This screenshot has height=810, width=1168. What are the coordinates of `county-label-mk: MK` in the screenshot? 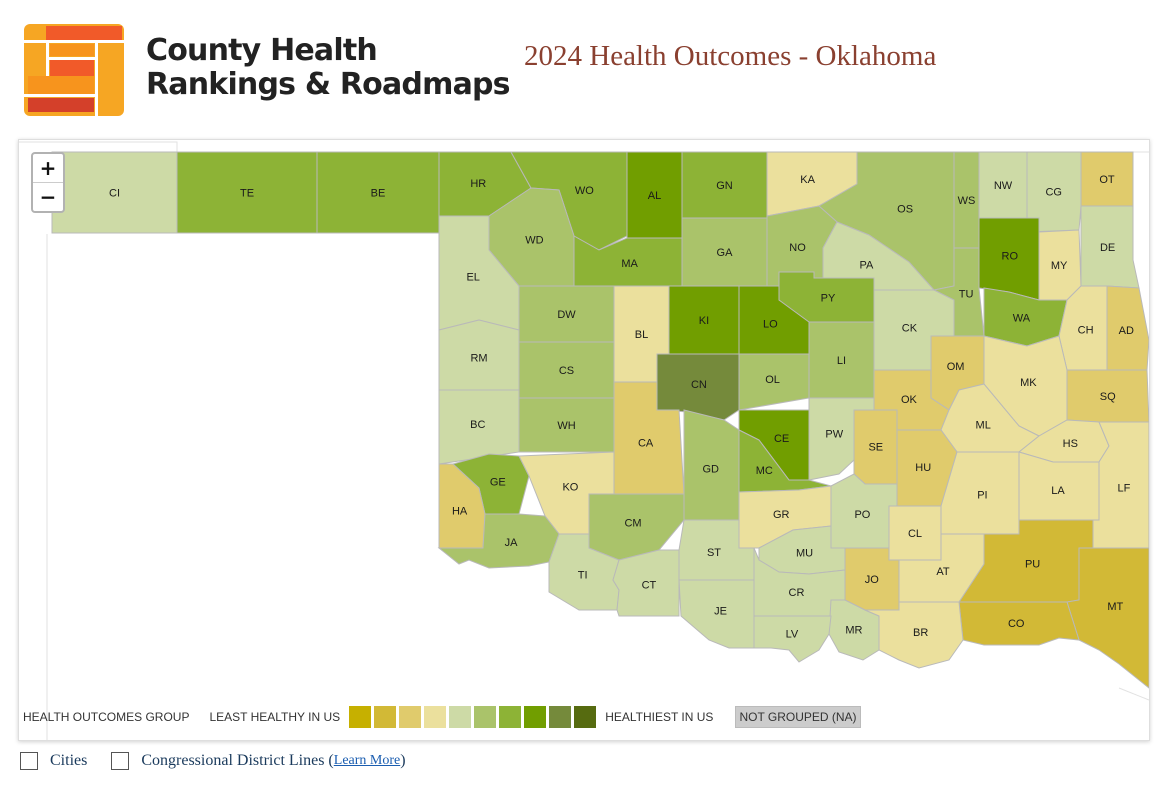 It's located at (1028, 383).